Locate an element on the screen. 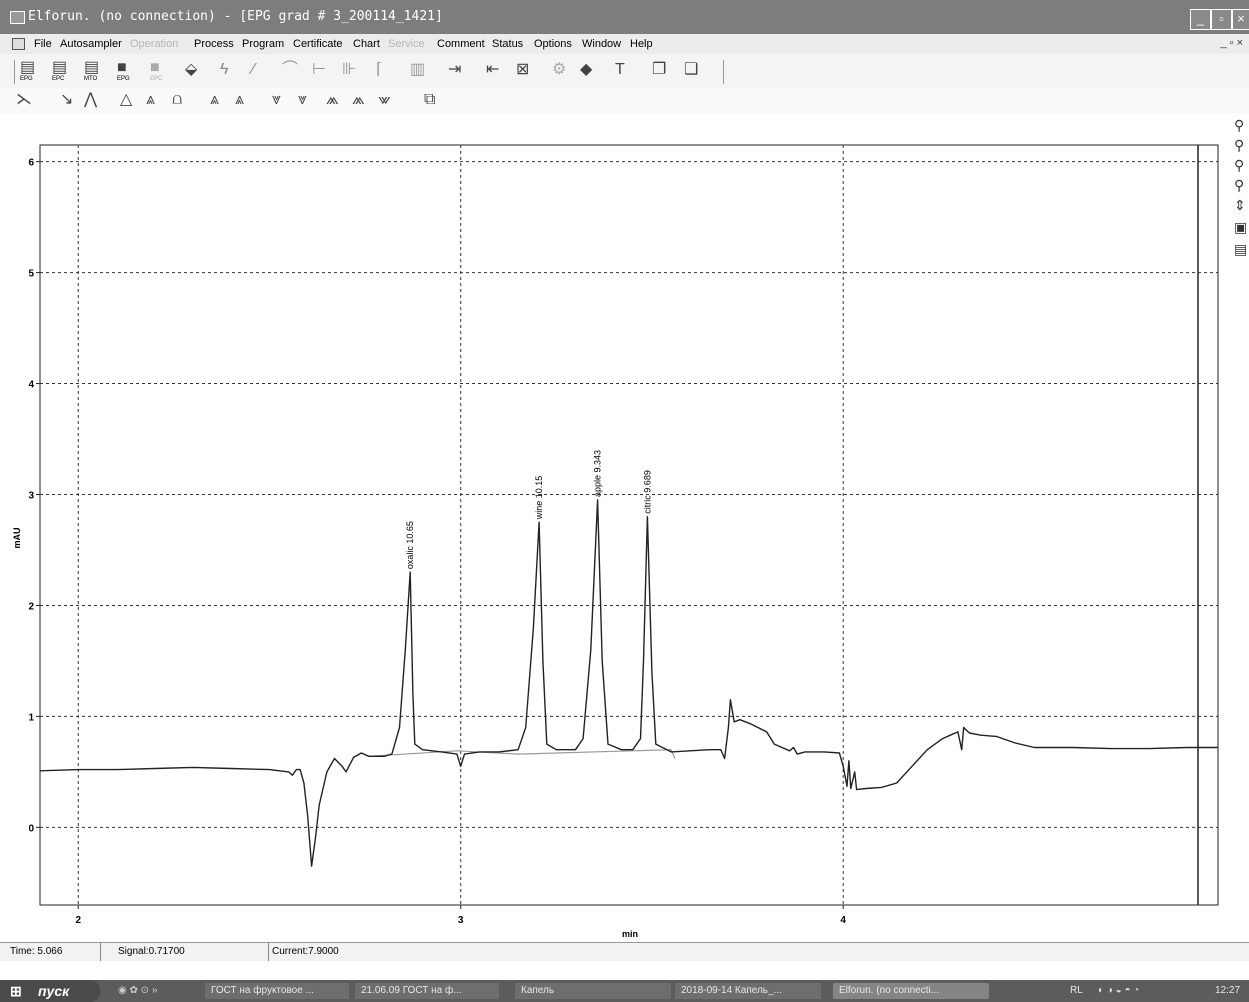 The image size is (1249, 1002). peak-tool-8-icon: ⩓ is located at coordinates (240, 99).